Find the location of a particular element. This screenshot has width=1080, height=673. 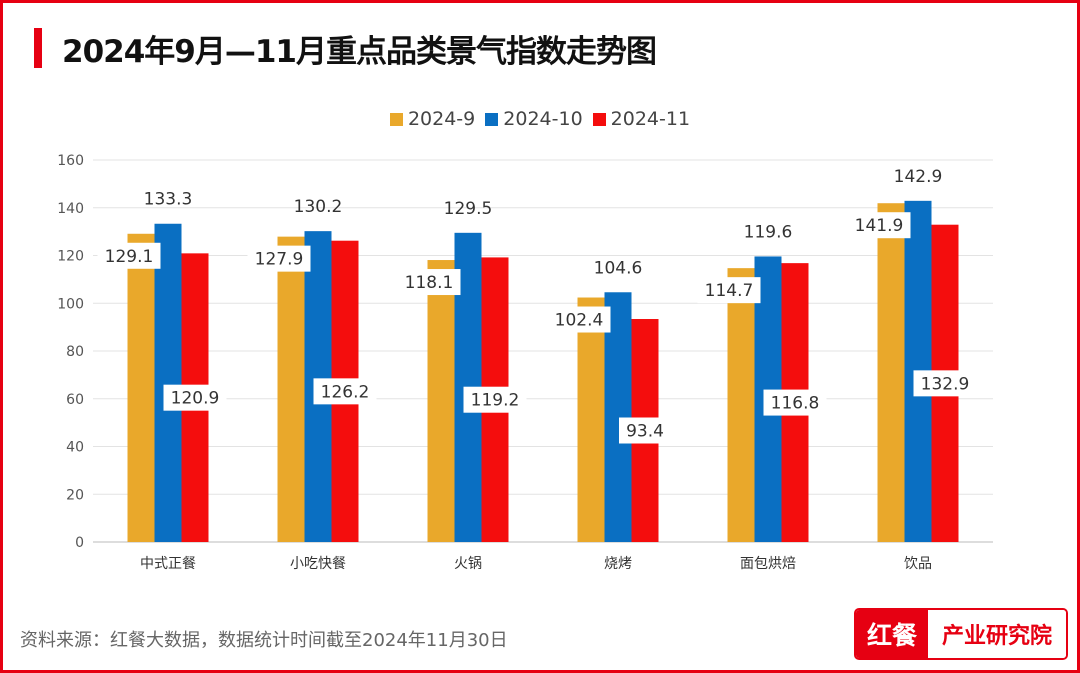

data-label: 132.9 is located at coordinates (945, 384).